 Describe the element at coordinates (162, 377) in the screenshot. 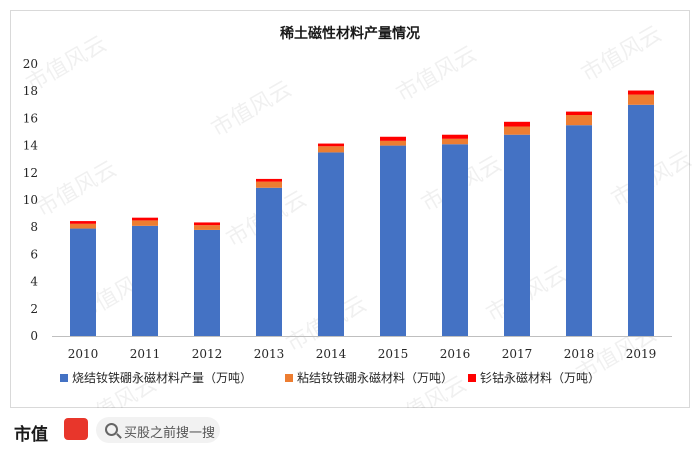

I see `legend-label: 烧结钕铁硼永磁材料产量（万吨）` at that location.